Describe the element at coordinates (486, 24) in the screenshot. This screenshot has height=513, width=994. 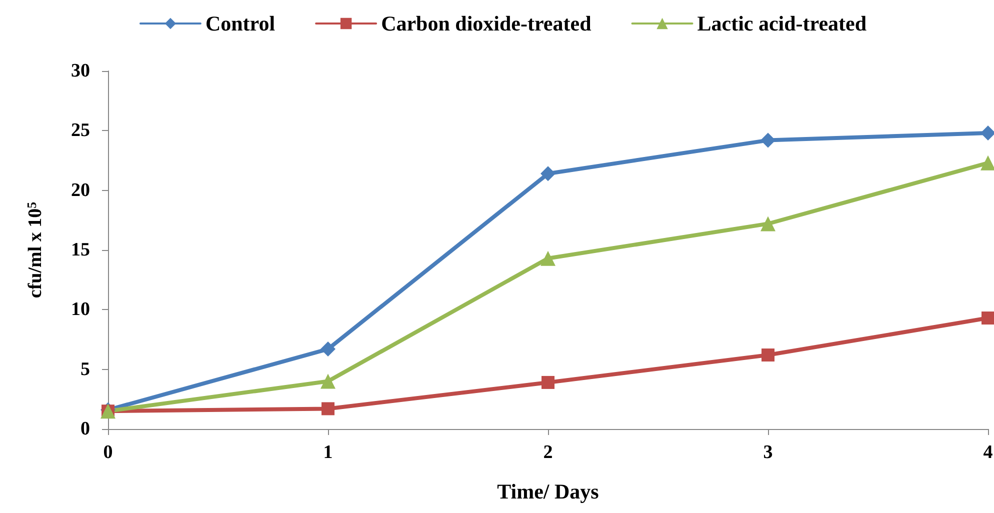
I see `legend-label: Carbon dioxide-treated` at that location.